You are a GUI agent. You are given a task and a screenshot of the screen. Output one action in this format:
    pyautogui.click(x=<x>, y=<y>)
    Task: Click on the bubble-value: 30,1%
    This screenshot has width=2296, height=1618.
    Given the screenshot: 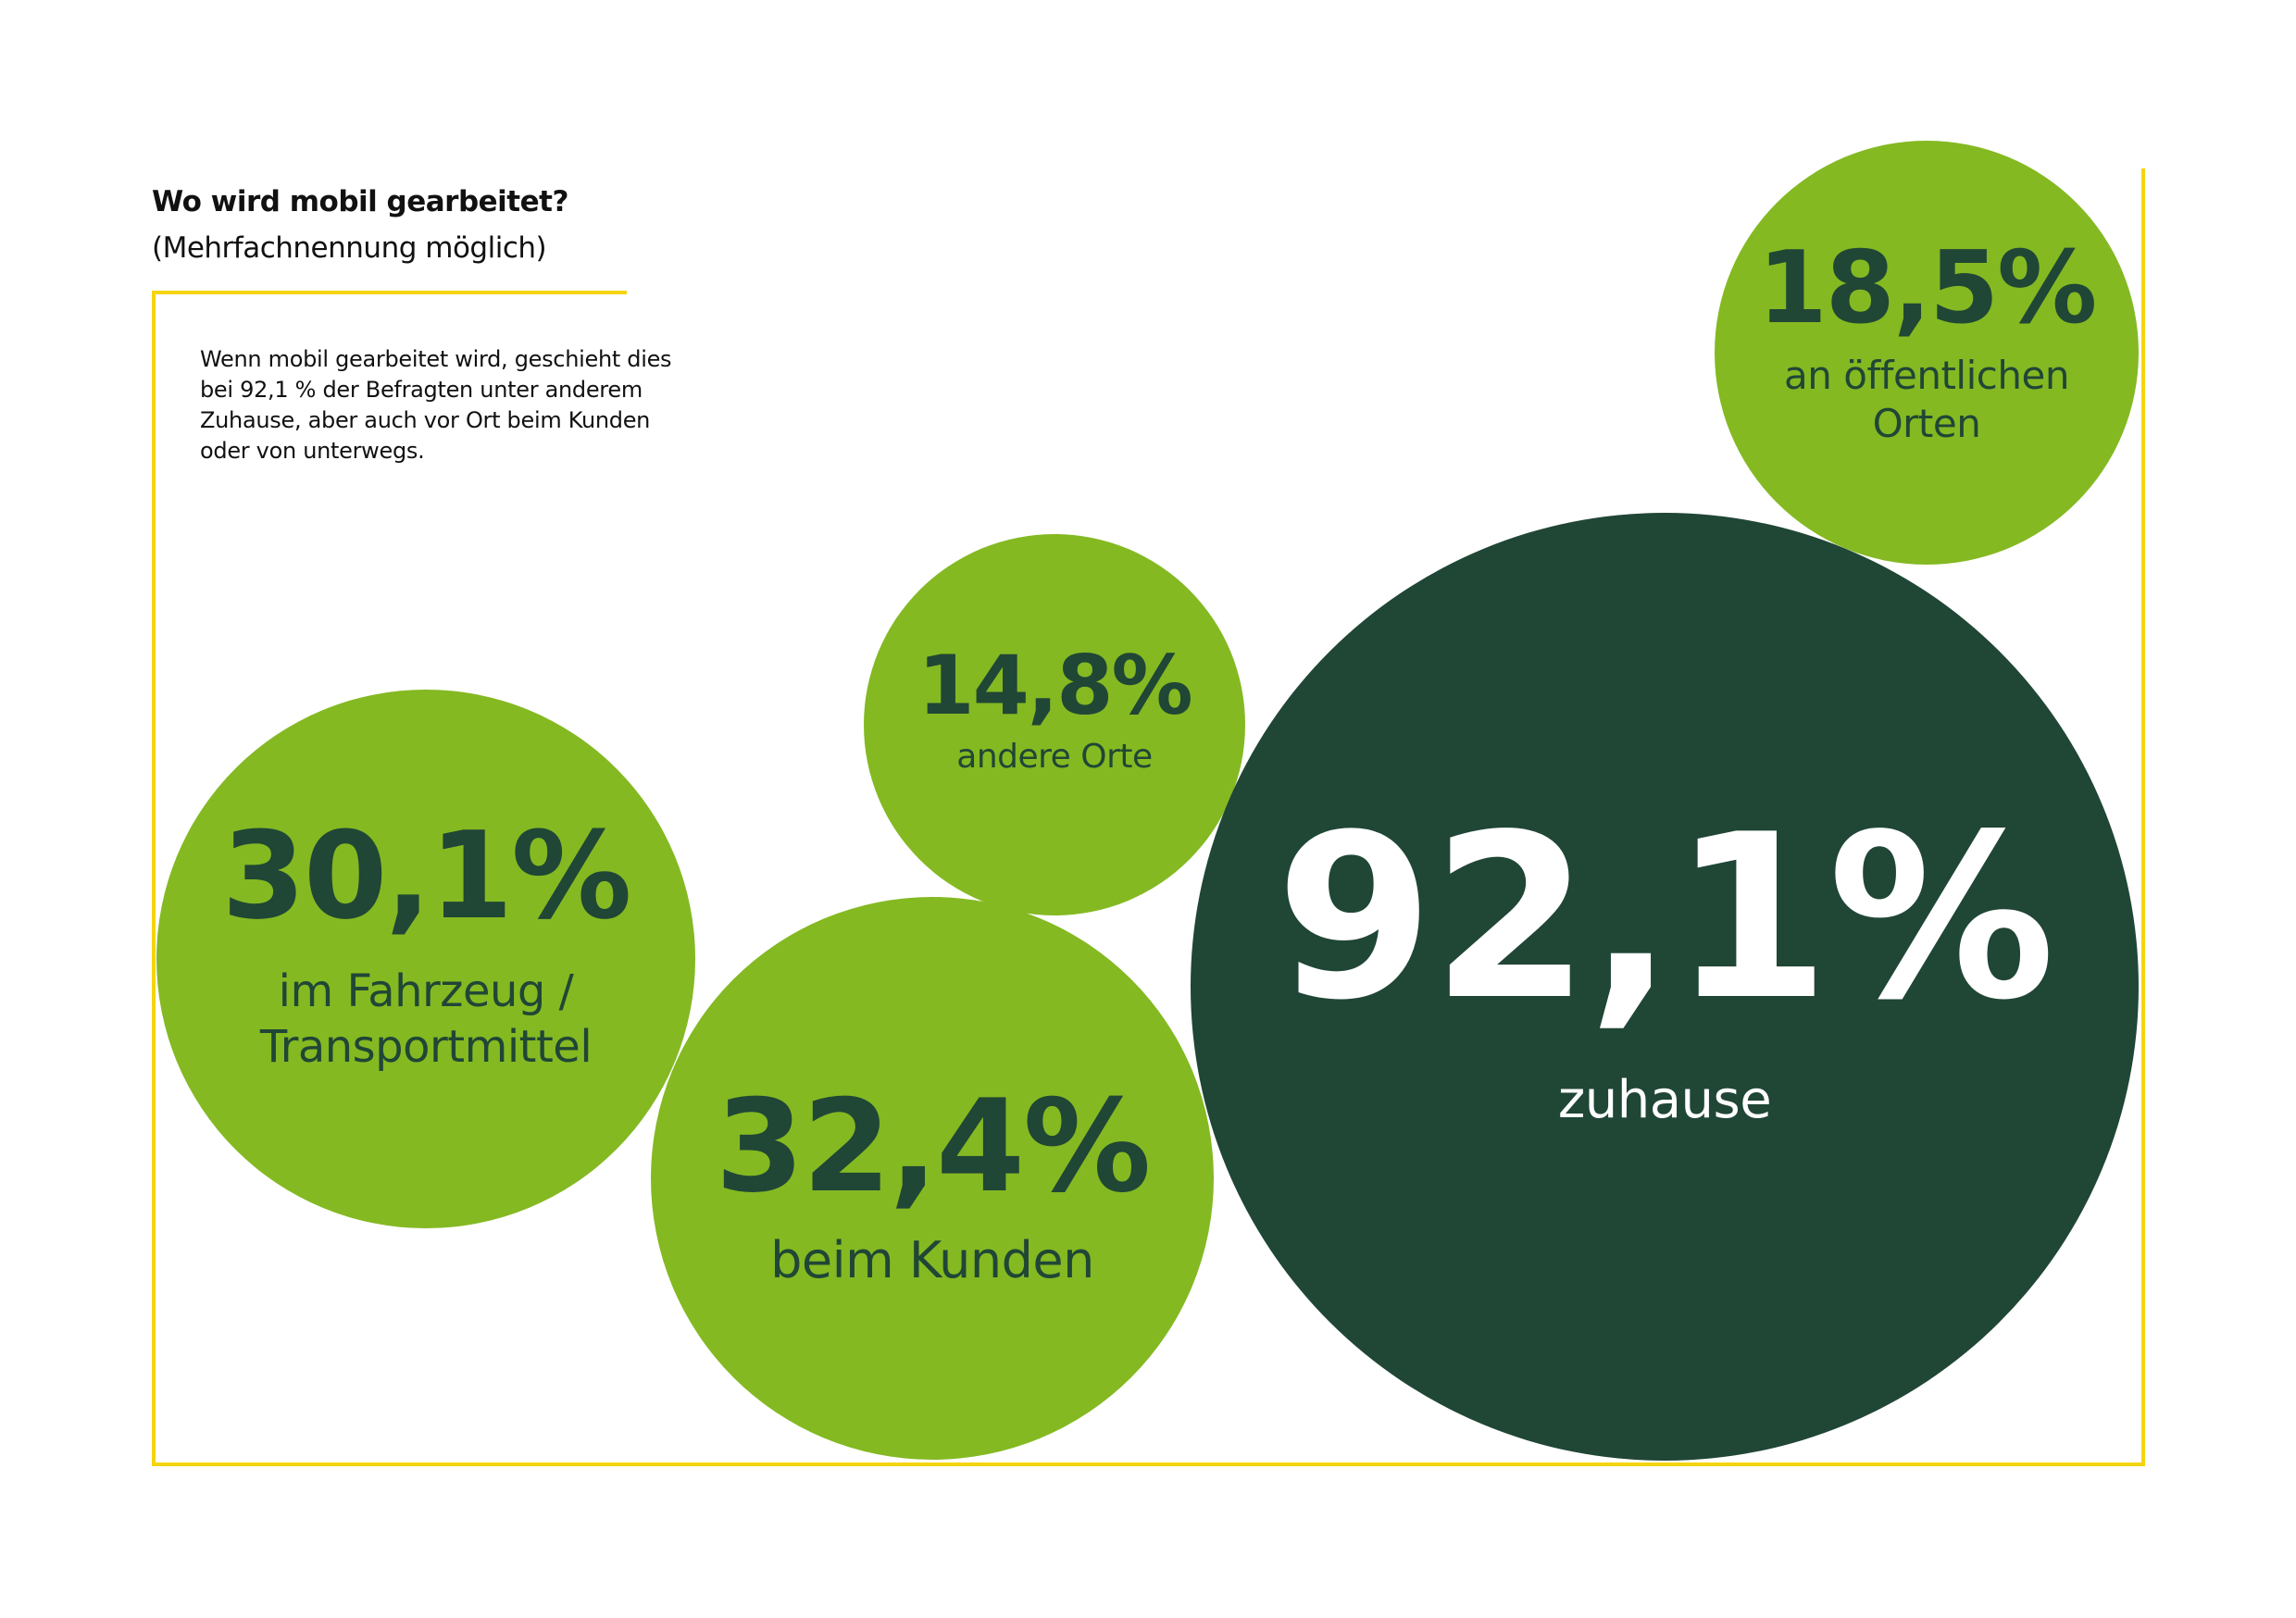 What is the action you would take?
    pyautogui.click(x=426, y=875)
    